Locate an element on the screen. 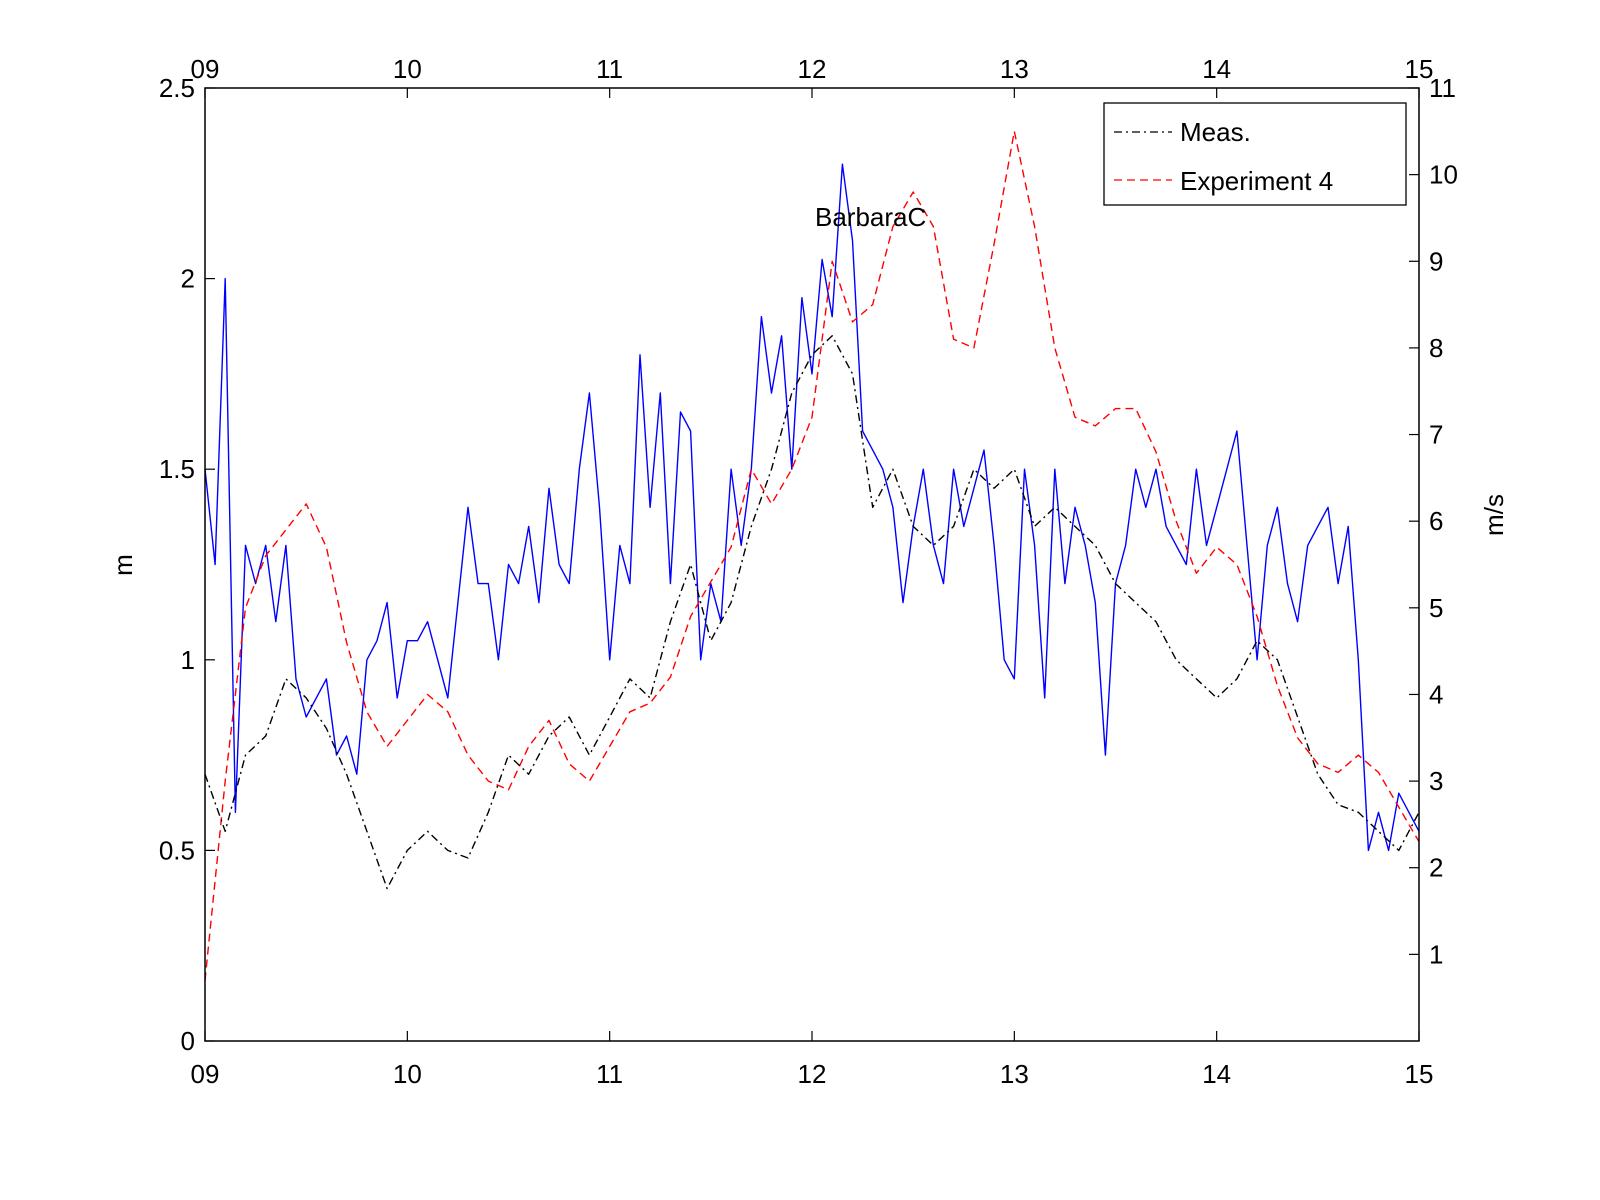 The height and width of the screenshot is (1200, 1600). legend-label-experiment-4: Experiment 4 is located at coordinates (1256, 181).